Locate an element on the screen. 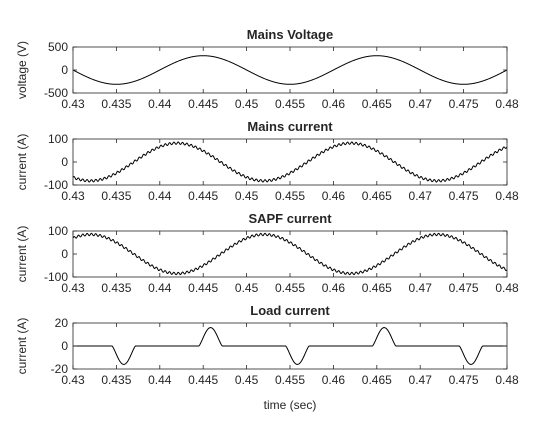 The height and width of the screenshot is (425, 560). panel-1-xtick-label: 0.445 is located at coordinates (203, 104).